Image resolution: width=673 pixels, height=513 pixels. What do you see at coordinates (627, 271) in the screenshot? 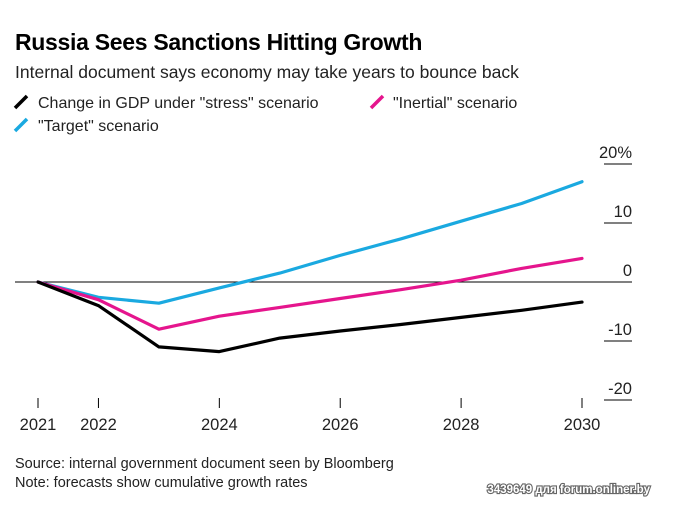
I see `y-tick-label: 0` at bounding box center [627, 271].